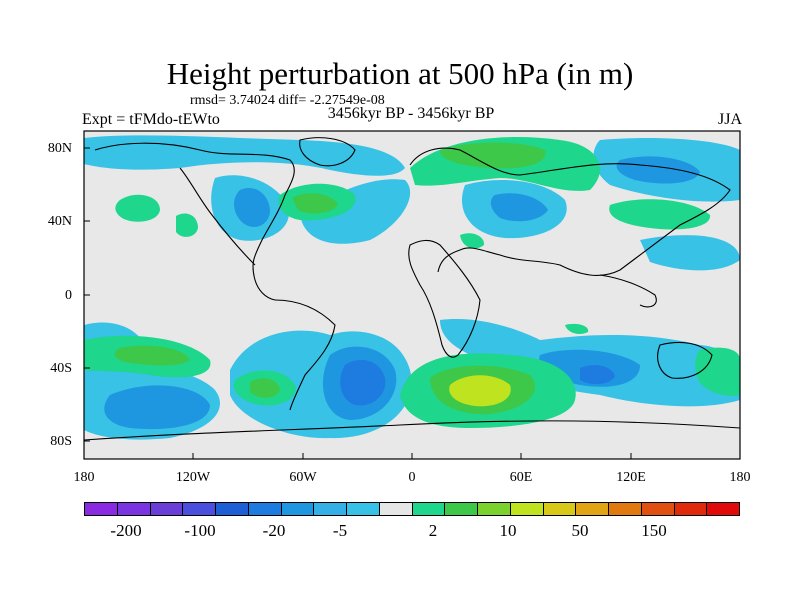  What do you see at coordinates (200, 530) in the screenshot?
I see `colorbar-label: -100` at bounding box center [200, 530].